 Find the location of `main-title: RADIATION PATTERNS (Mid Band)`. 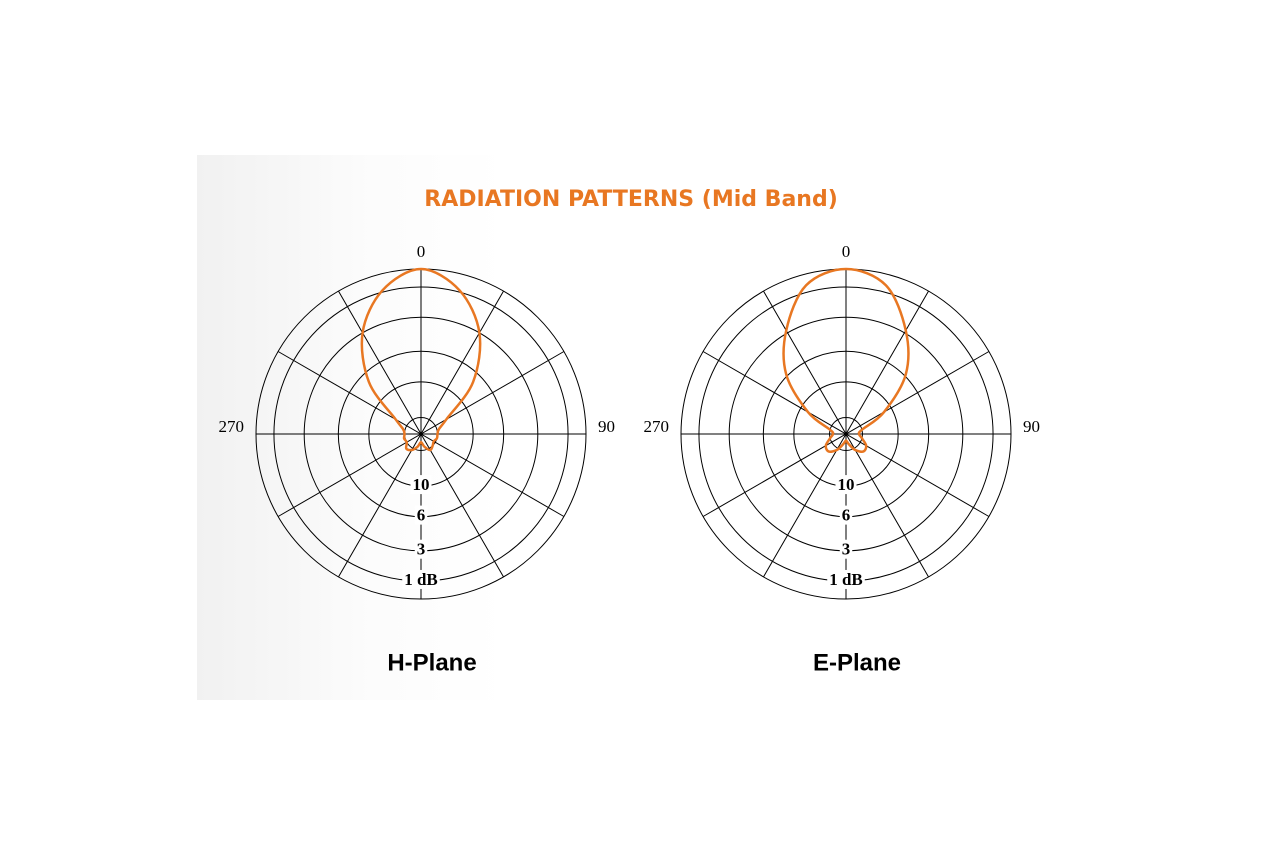

main-title: RADIATION PATTERNS (Mid Band) is located at coordinates (631, 199).